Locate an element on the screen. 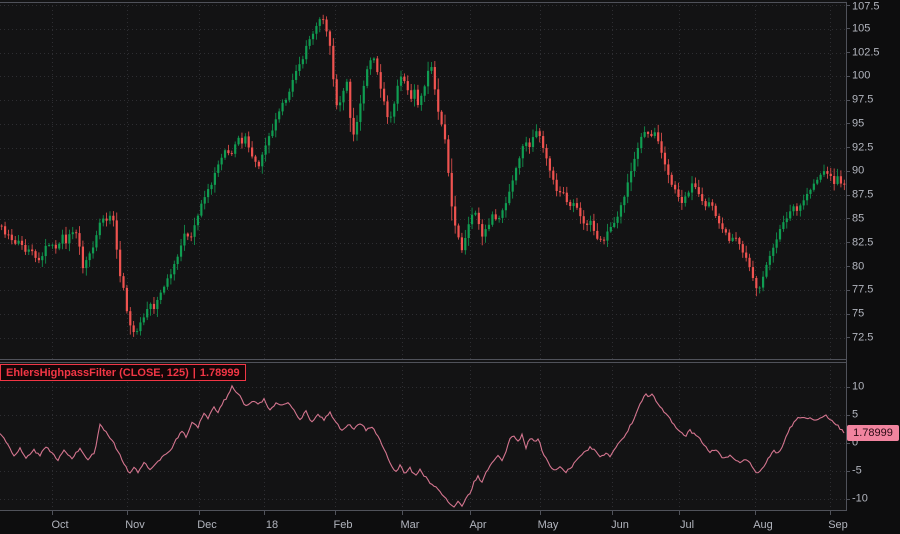 Image resolution: width=900 pixels, height=534 pixels. indicator-axis-label: -10 is located at coordinates (860, 498).